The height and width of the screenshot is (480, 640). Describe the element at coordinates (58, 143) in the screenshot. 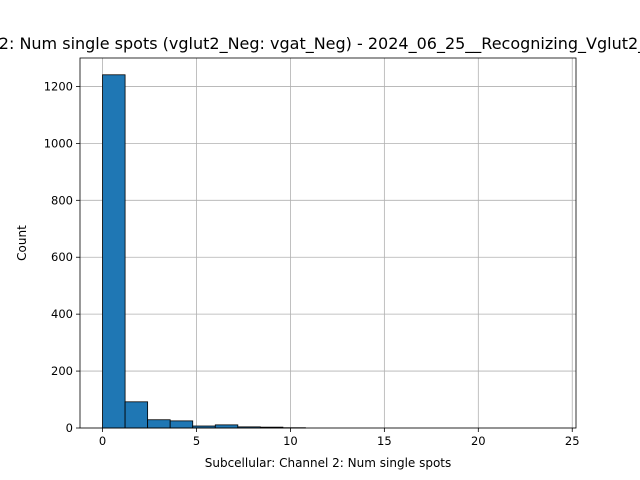

I see `y-tick-label: 1000` at that location.